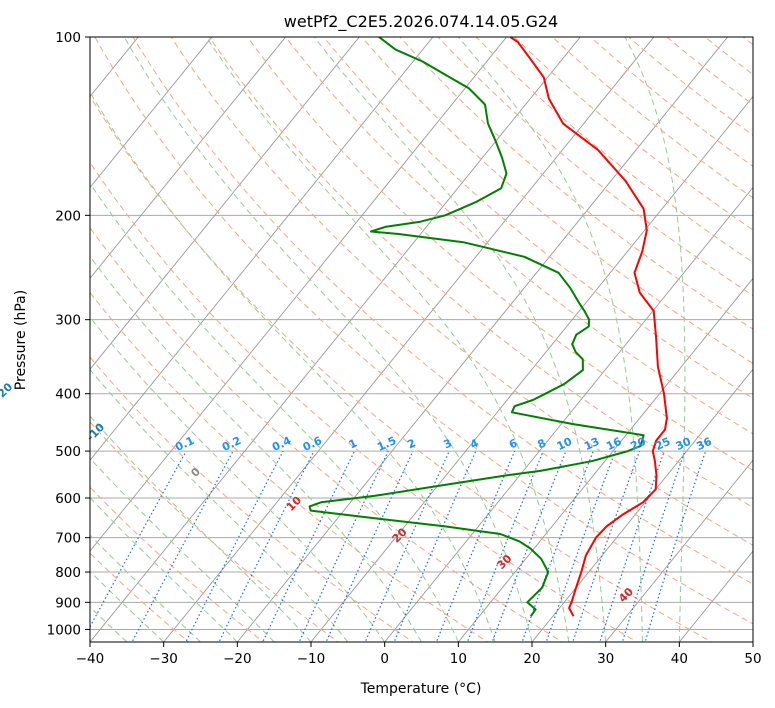 The width and height of the screenshot is (775, 708). What do you see at coordinates (565, 444) in the screenshot?
I see `mixing-ratio-label: 10` at bounding box center [565, 444].